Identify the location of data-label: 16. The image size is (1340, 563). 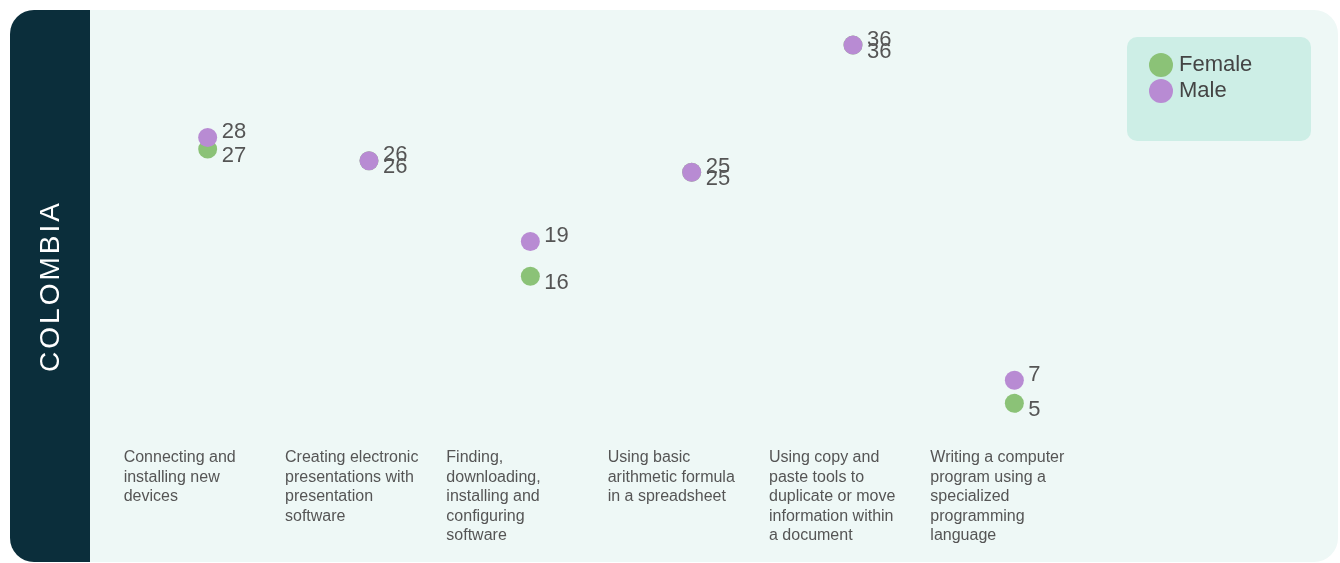
(556, 282).